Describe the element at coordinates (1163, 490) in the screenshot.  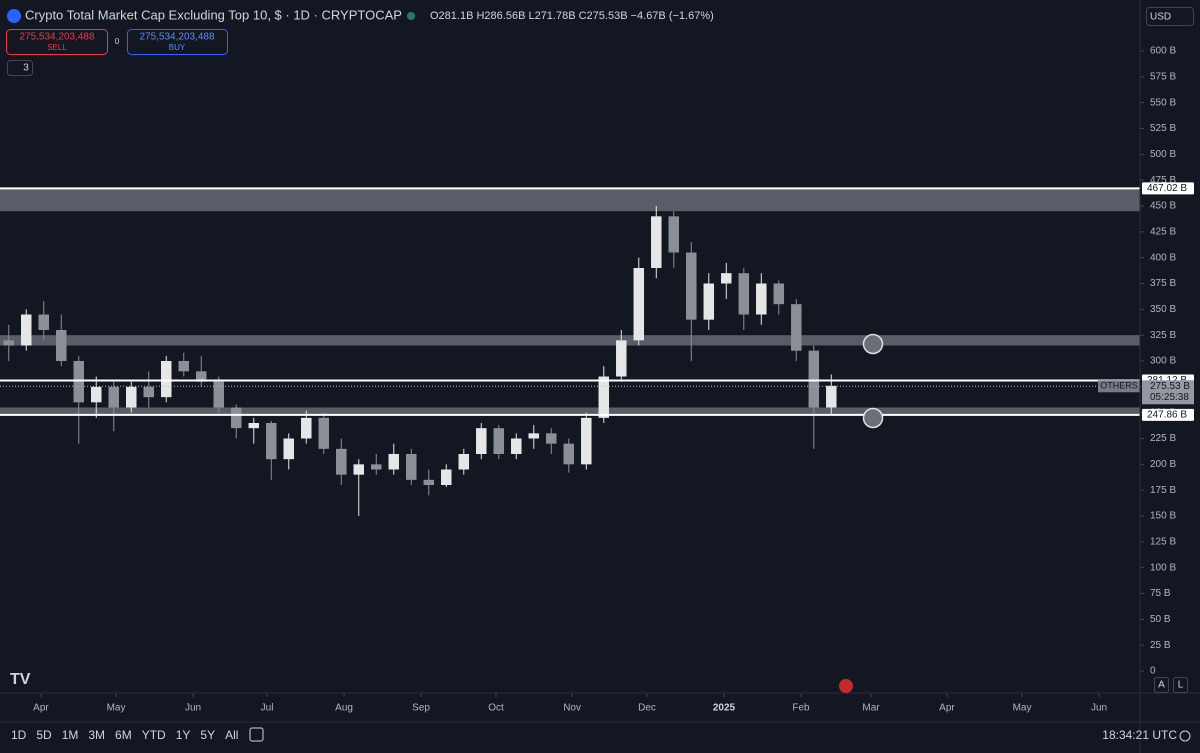
I see `y-tick-label: 175 B` at that location.